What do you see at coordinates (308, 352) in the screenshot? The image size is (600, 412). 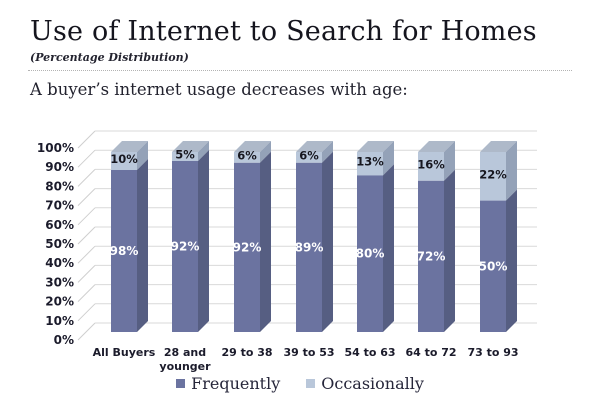 I see `x-axis-category-label: 39 to 53` at bounding box center [308, 352].